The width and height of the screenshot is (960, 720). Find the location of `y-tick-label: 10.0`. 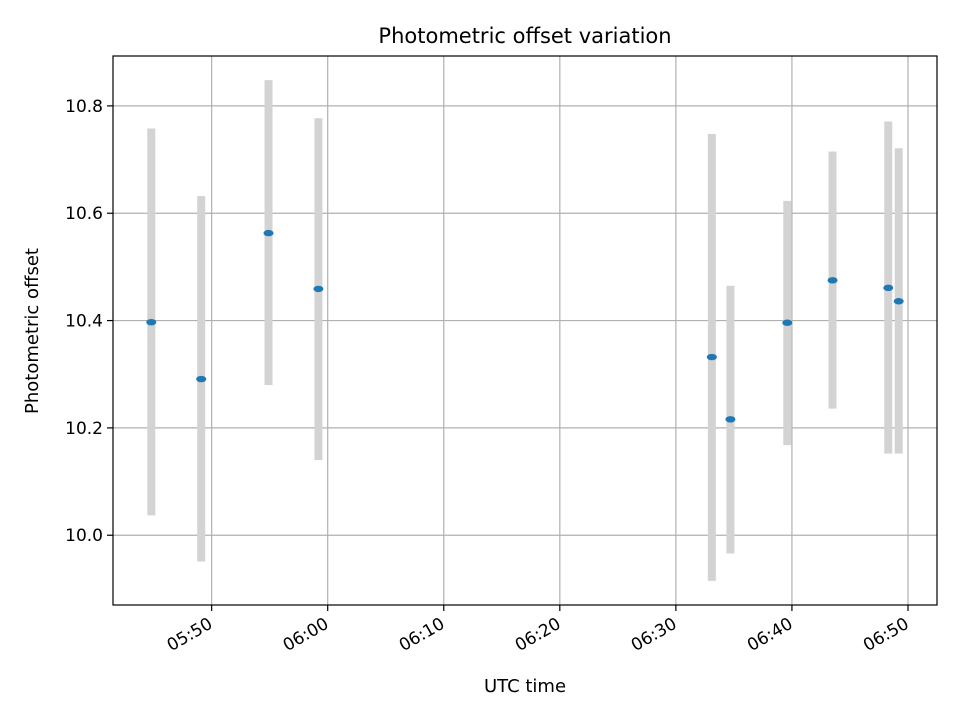

y-tick-label: 10.0 is located at coordinates (84, 536).